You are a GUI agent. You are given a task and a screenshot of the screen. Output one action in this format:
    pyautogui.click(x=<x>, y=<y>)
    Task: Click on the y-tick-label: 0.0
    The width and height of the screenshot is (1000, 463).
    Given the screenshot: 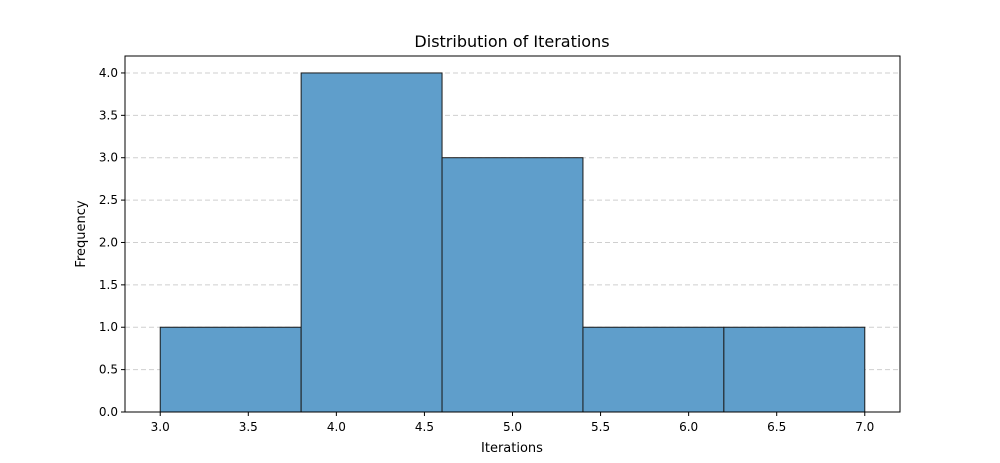 What is the action you would take?
    pyautogui.click(x=108, y=412)
    